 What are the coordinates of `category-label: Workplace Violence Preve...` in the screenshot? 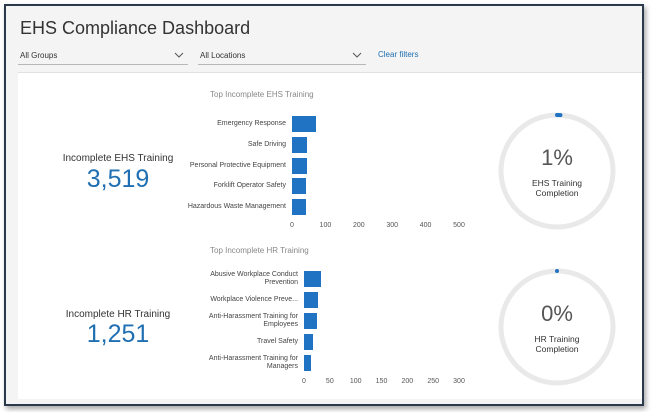 It's located at (254, 299).